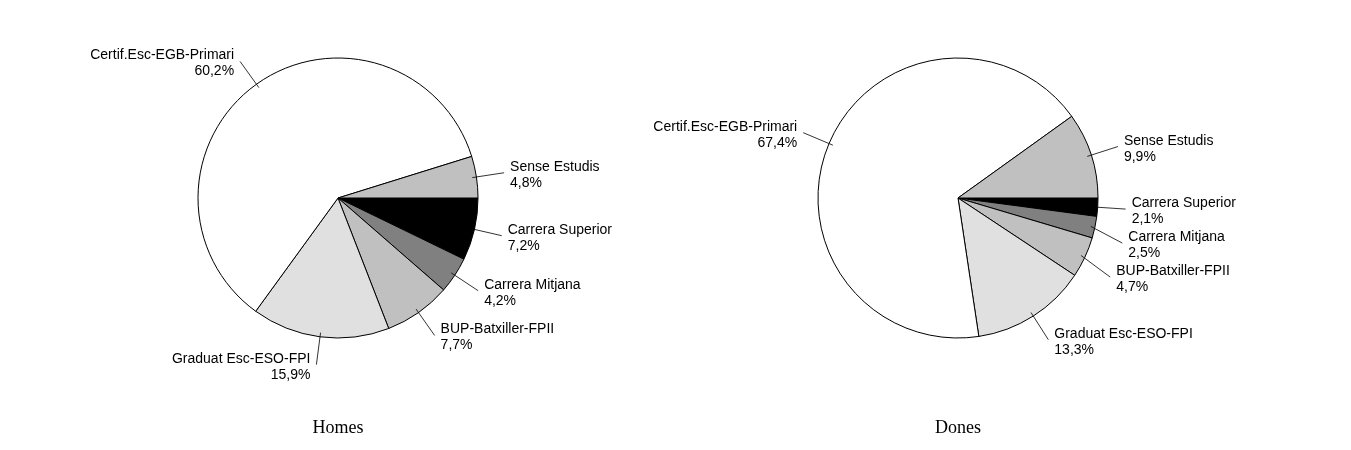 The width and height of the screenshot is (1351, 450). I want to click on data-label: 4,8%, so click(526, 181).